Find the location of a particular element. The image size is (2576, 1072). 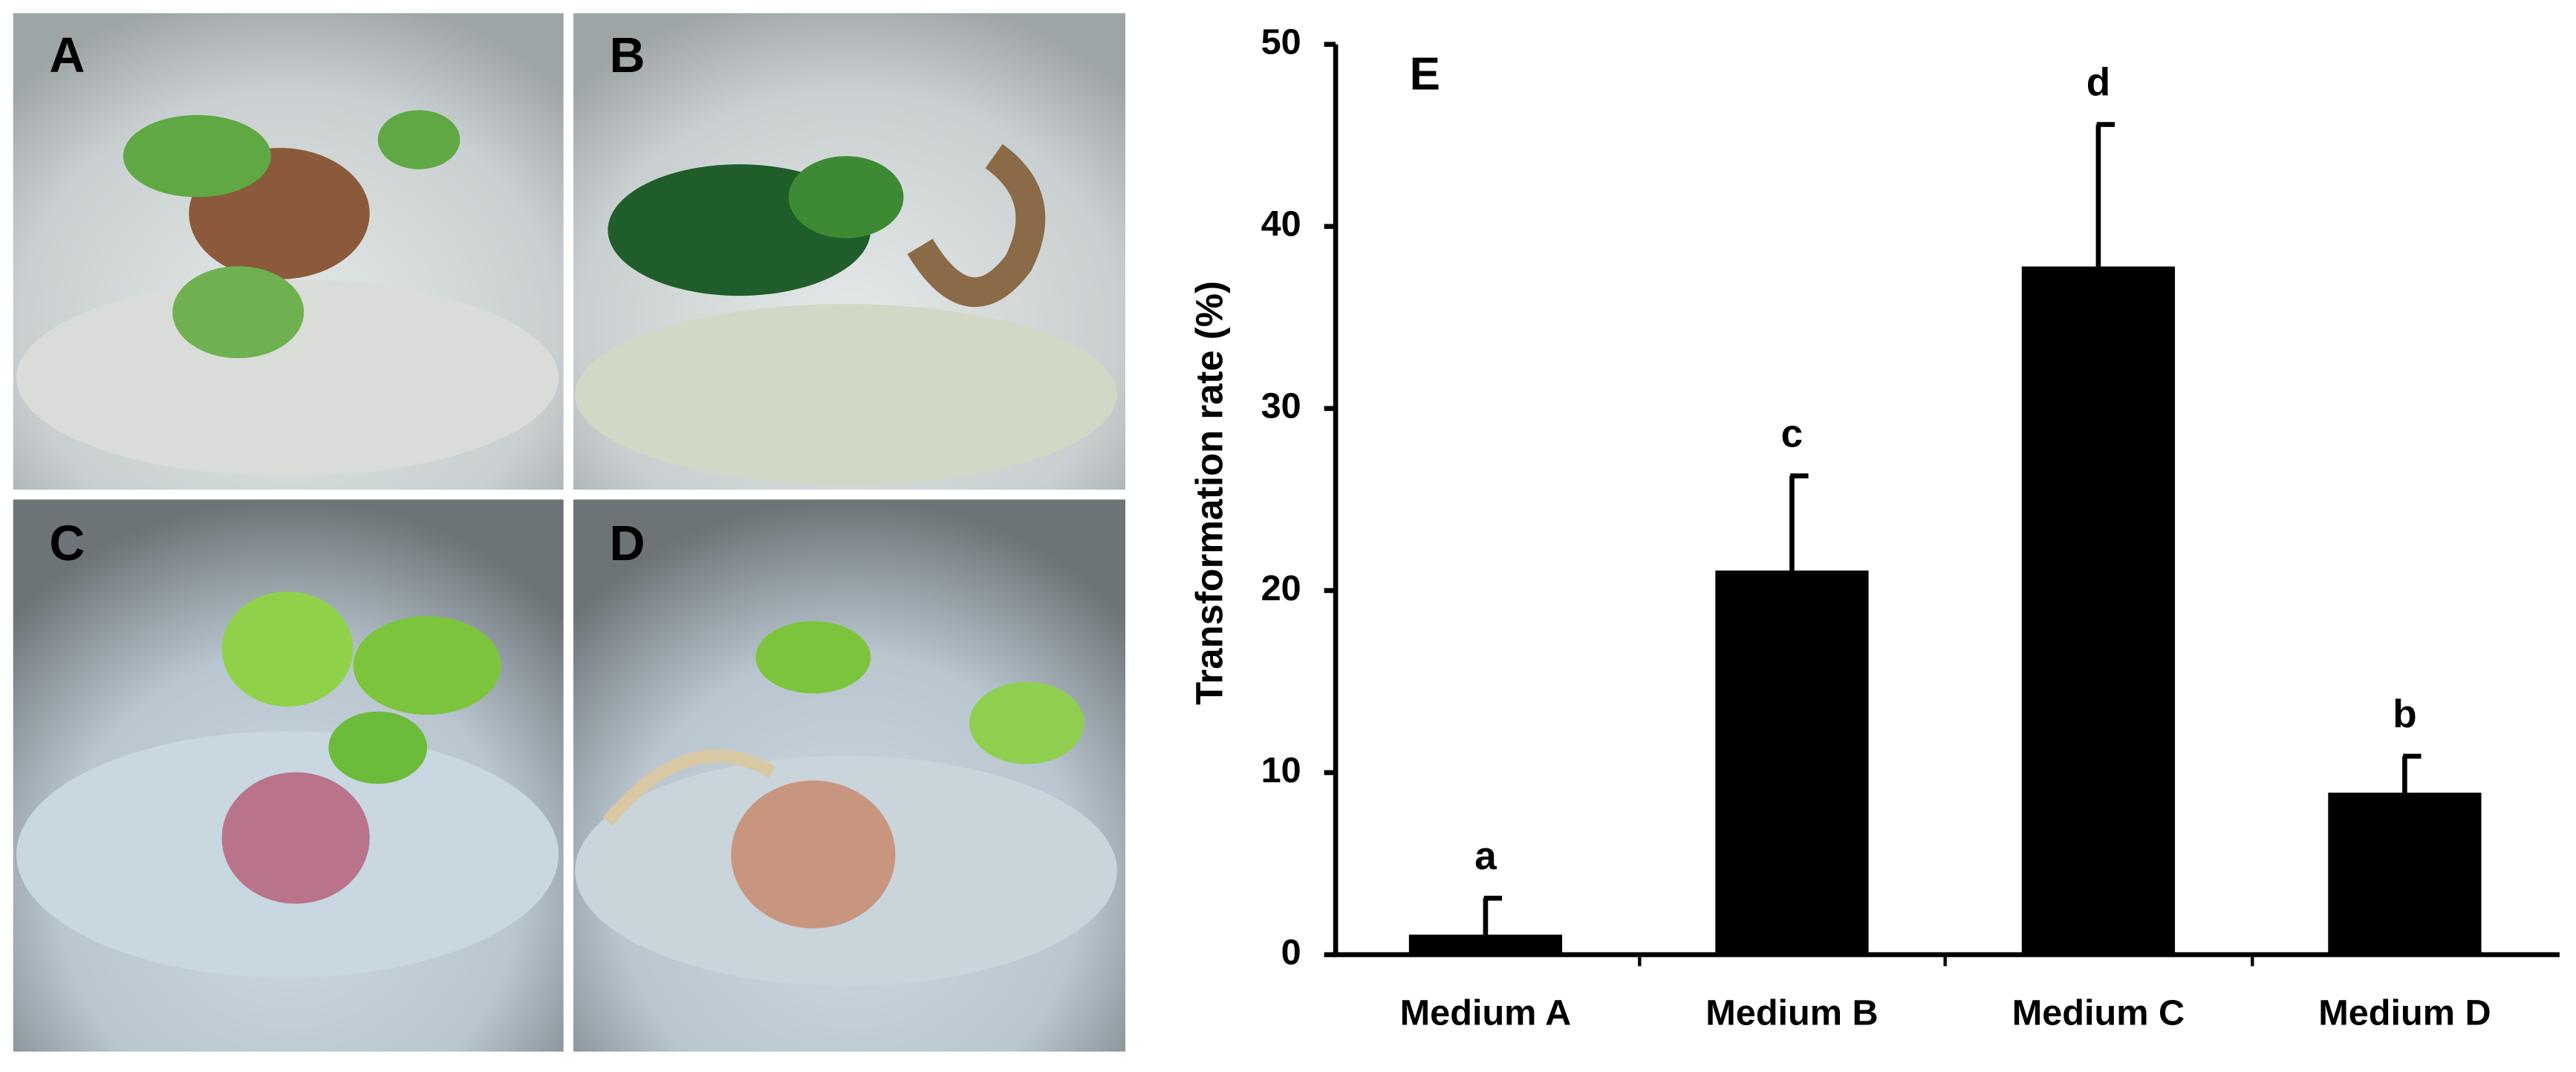

panel-label: E is located at coordinates (1425, 74).